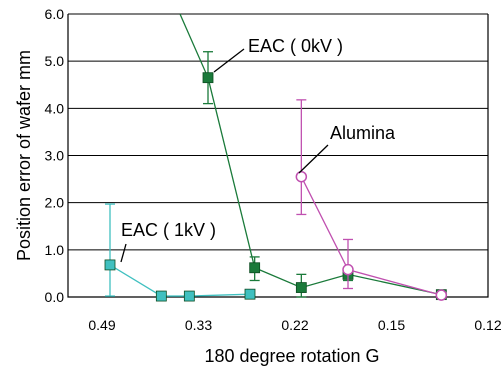 This screenshot has height=367, width=502. Describe the element at coordinates (487, 325) in the screenshot. I see `x-tick-label: 0.12` at that location.